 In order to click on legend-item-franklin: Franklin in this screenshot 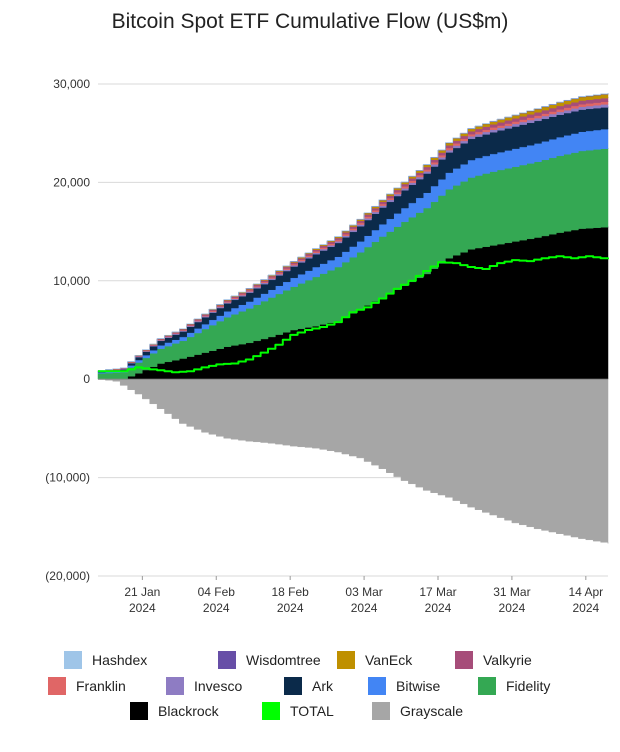, I will do `click(87, 686)`.